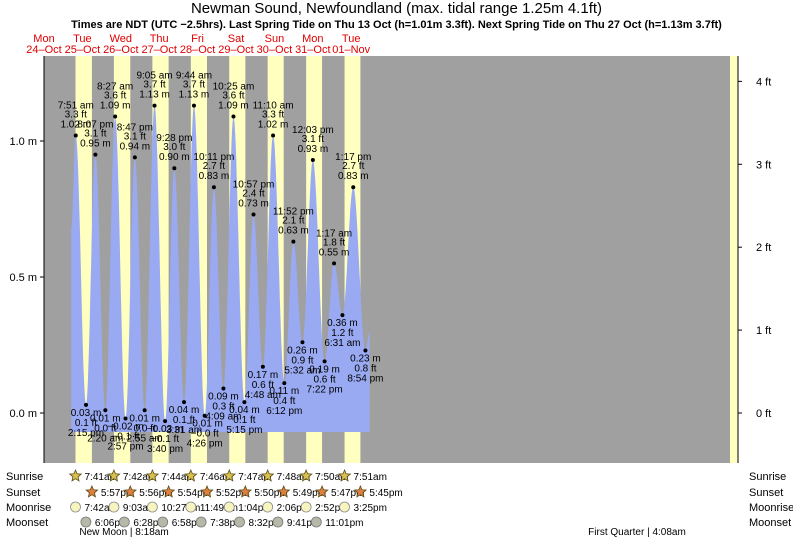  I want to click on moonrise-time: 10:27am, so click(180, 508).